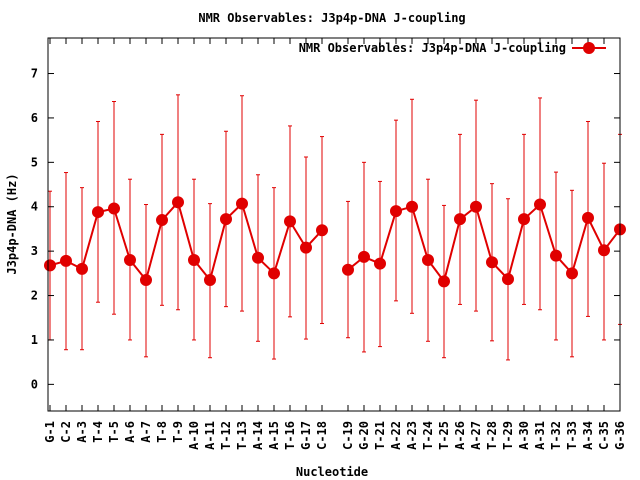  I want to click on x-tick-label: T-5, so click(114, 432).